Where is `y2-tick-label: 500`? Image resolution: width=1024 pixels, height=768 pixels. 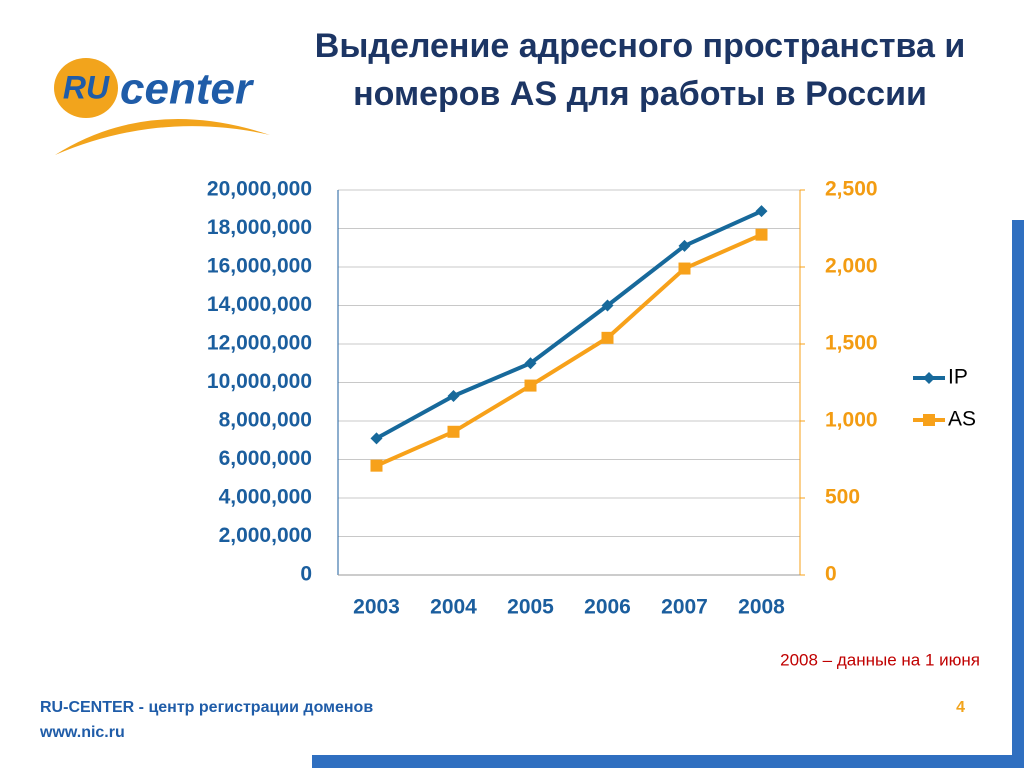
y2-tick-label: 500 is located at coordinates (842, 497).